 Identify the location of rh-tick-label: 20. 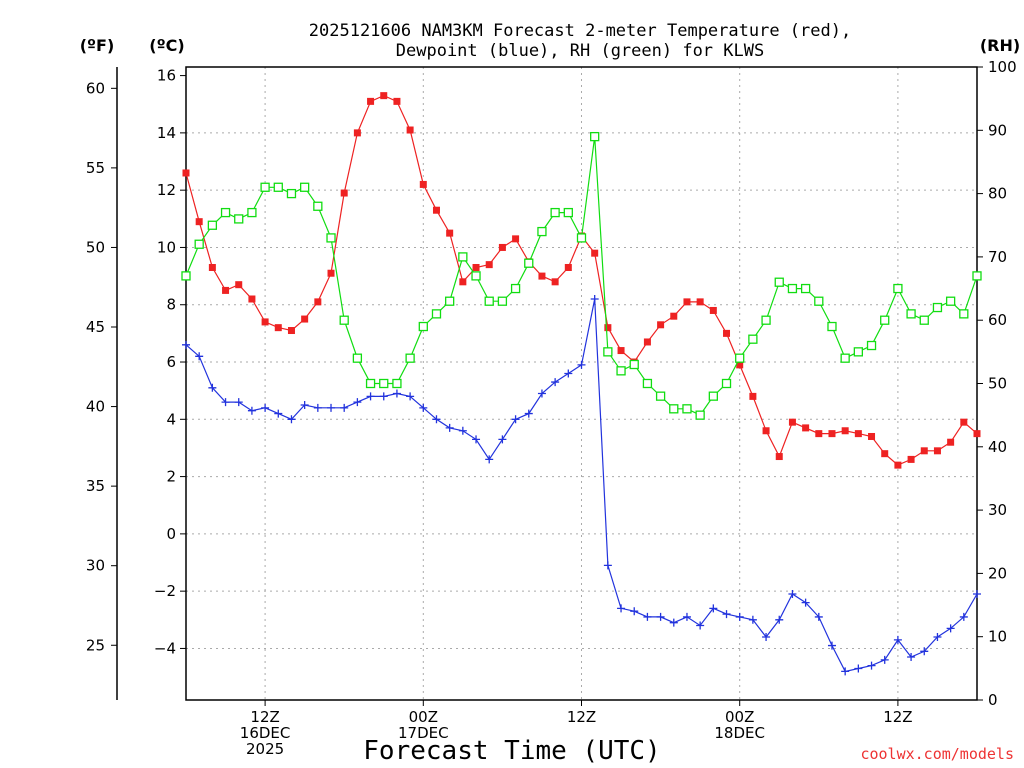
(997, 573).